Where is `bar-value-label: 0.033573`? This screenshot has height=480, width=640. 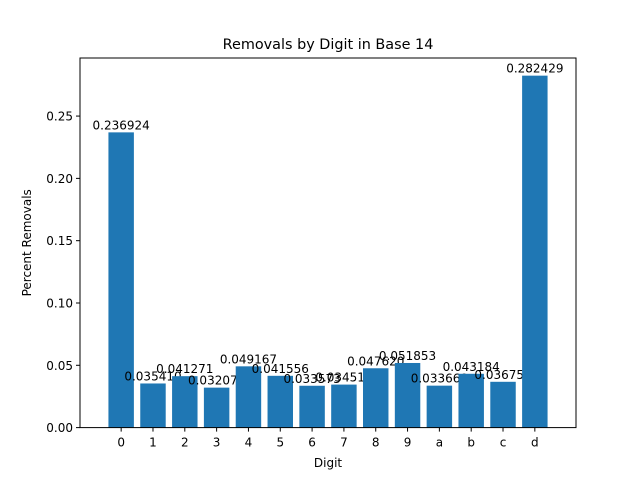 bar-value-label: 0.033573 is located at coordinates (311, 379).